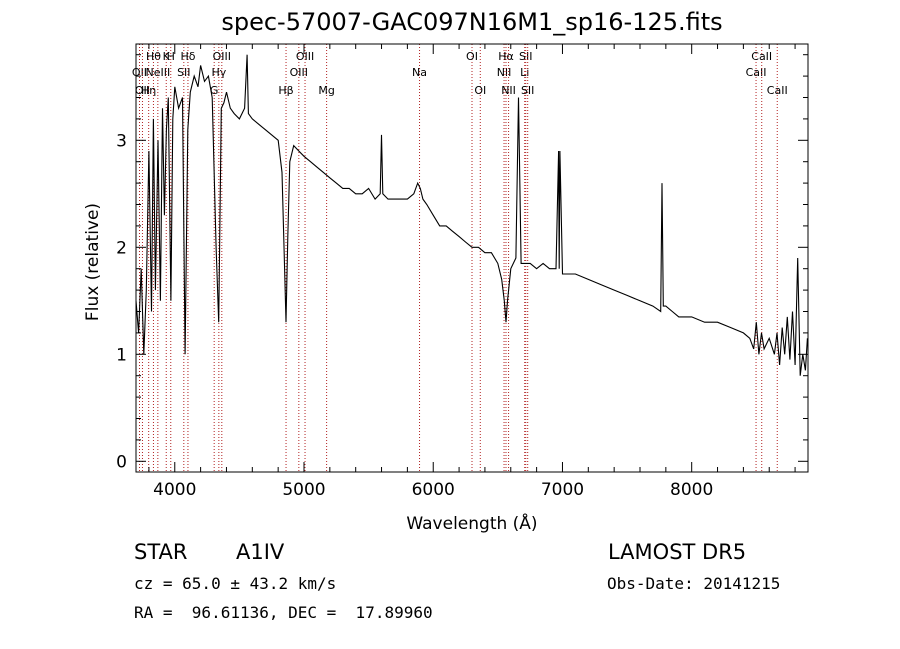 This screenshot has height=649, width=900. Describe the element at coordinates (506, 56) in the screenshot. I see `line-marker-label: Hα` at that location.